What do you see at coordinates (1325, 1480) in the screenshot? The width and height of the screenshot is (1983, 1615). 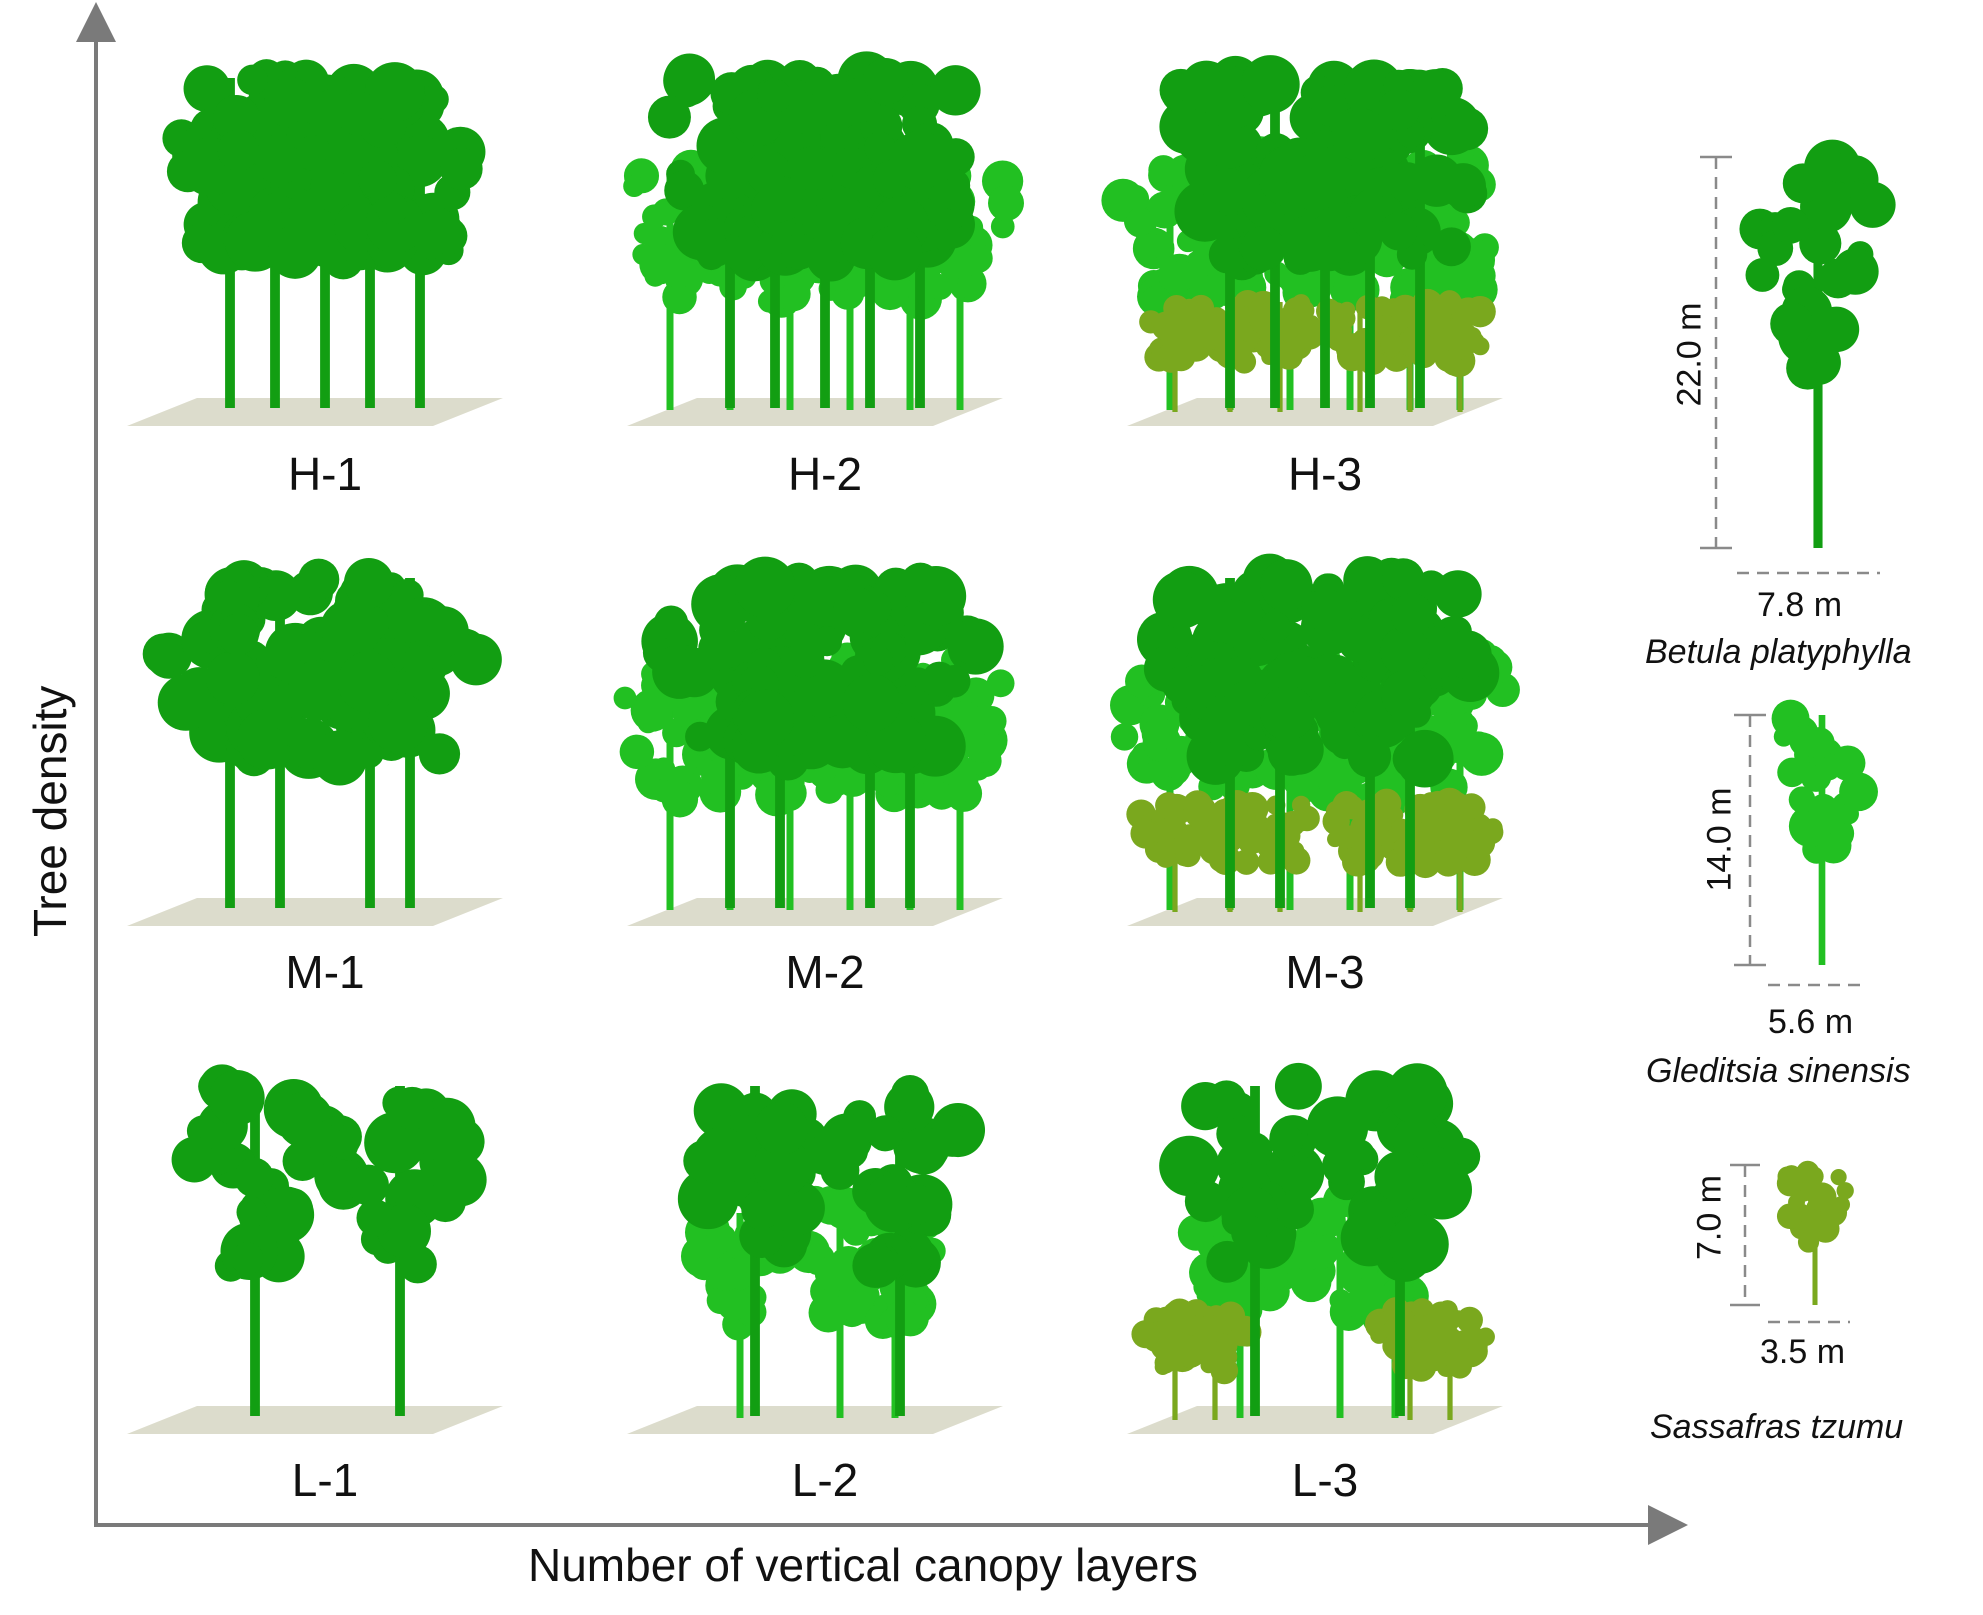 I see `plot-label-l3: L-3` at bounding box center [1325, 1480].